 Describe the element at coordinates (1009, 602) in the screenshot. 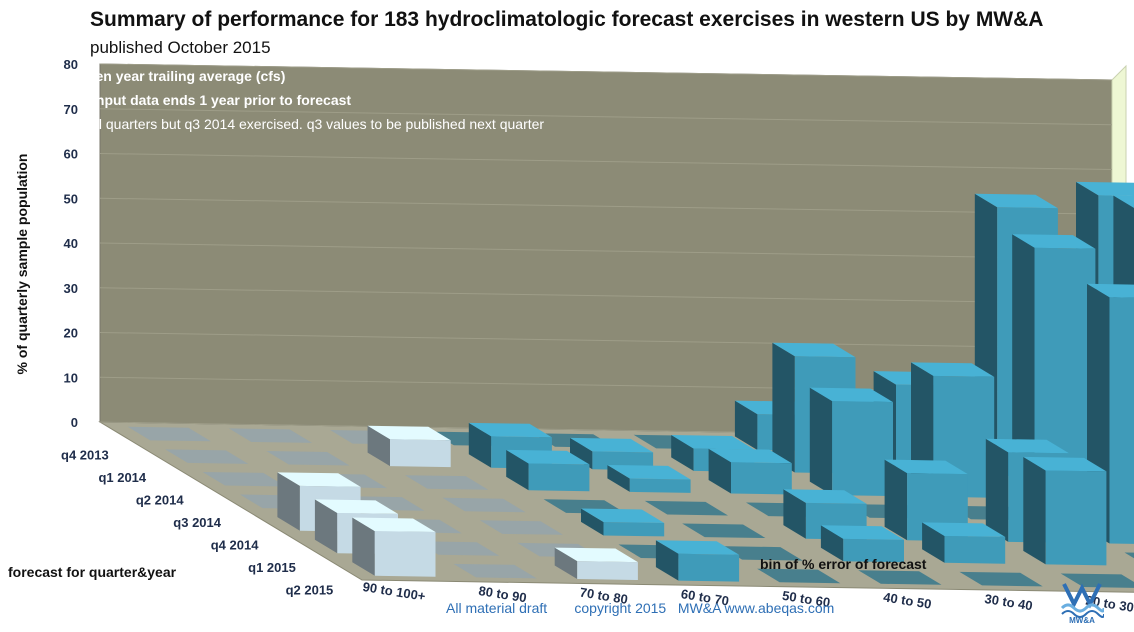

I see `x-tick-label: 30 to 40` at that location.